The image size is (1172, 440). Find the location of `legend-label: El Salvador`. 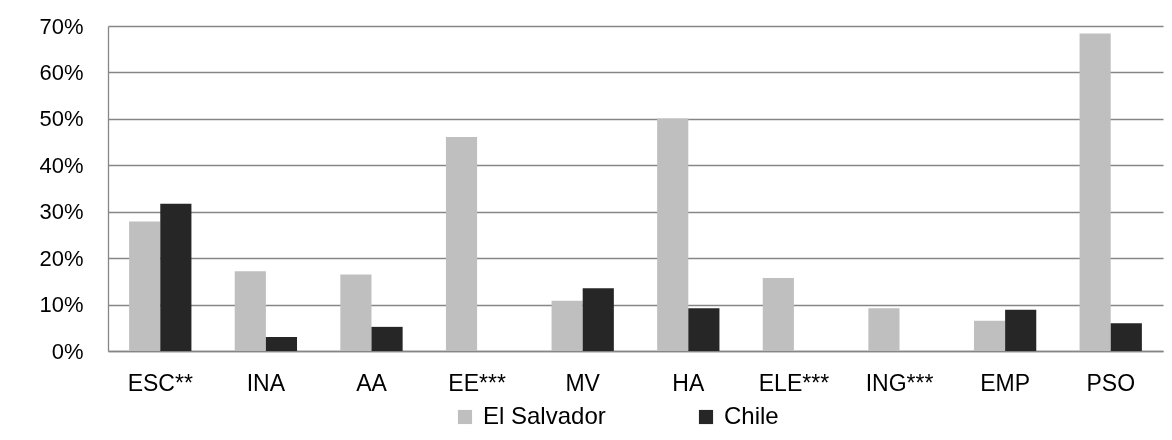

legend-label: El Salvador is located at coordinates (544, 415).